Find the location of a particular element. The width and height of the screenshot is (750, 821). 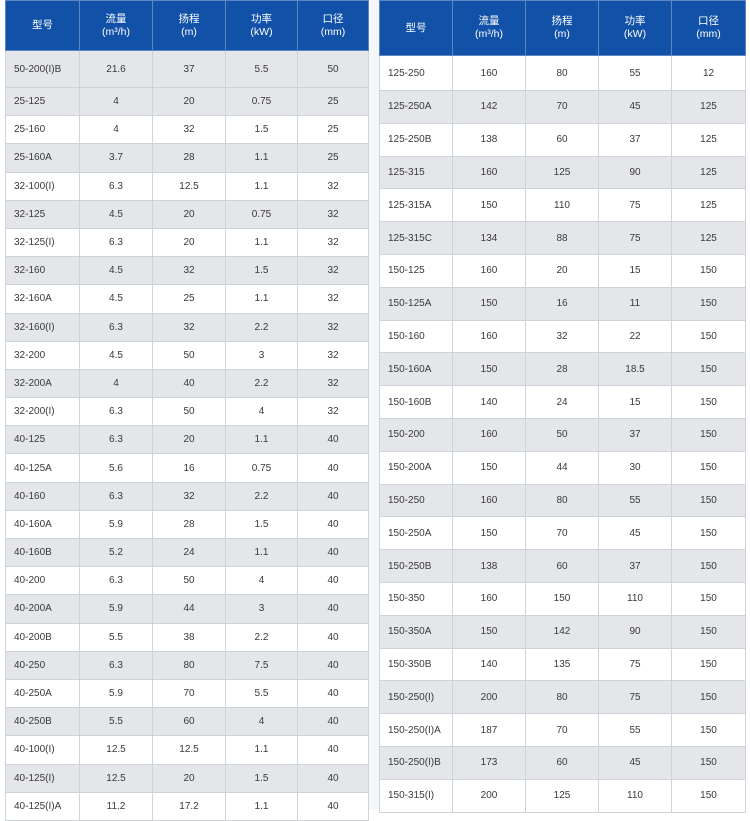

cell-model: 40-200B is located at coordinates (42, 637).